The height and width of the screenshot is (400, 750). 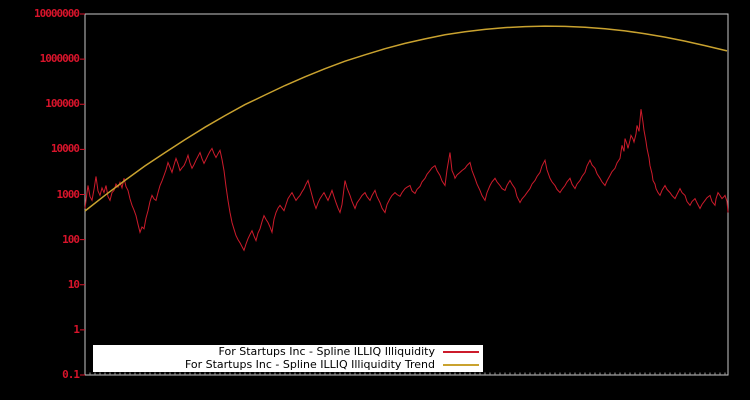 I want to click on legend-line-swatch-illiquidity, so click(x=461, y=352).